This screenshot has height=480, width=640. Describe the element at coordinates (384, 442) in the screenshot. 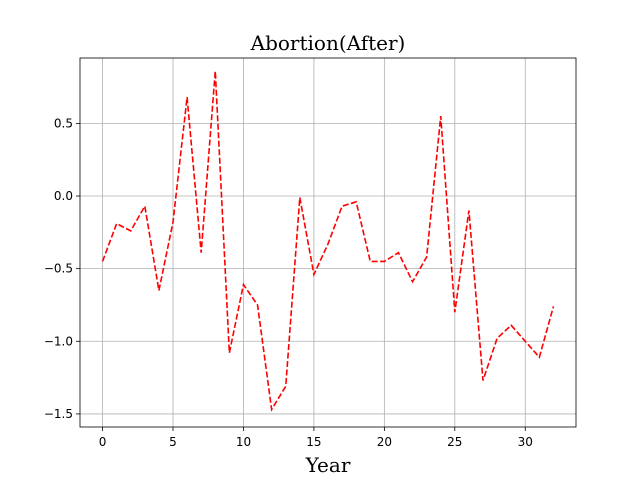

I see `x-tick-label: 20` at that location.